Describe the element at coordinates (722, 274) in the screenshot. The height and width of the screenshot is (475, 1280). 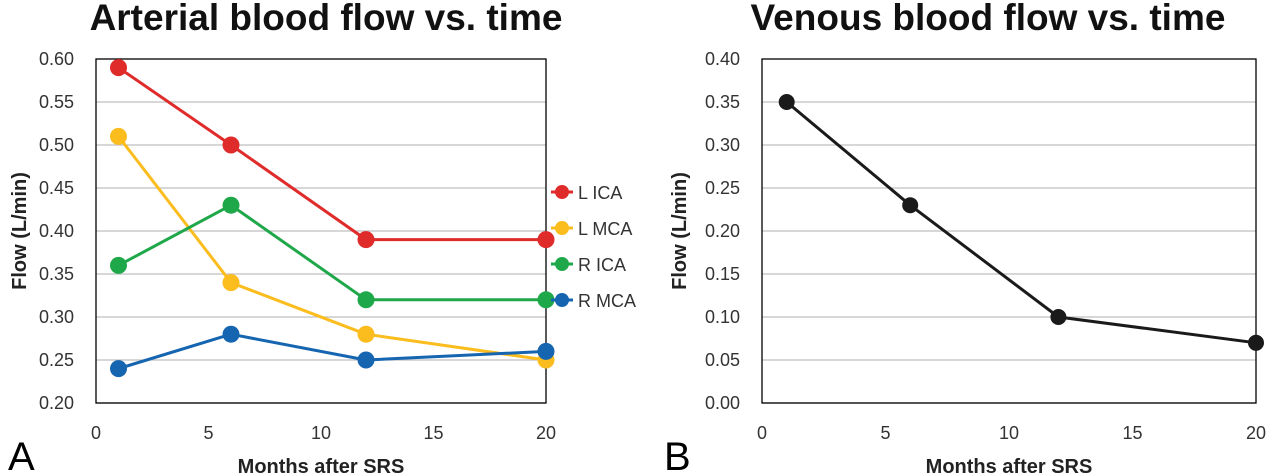
I see `y-tick-label: 0.15` at that location.